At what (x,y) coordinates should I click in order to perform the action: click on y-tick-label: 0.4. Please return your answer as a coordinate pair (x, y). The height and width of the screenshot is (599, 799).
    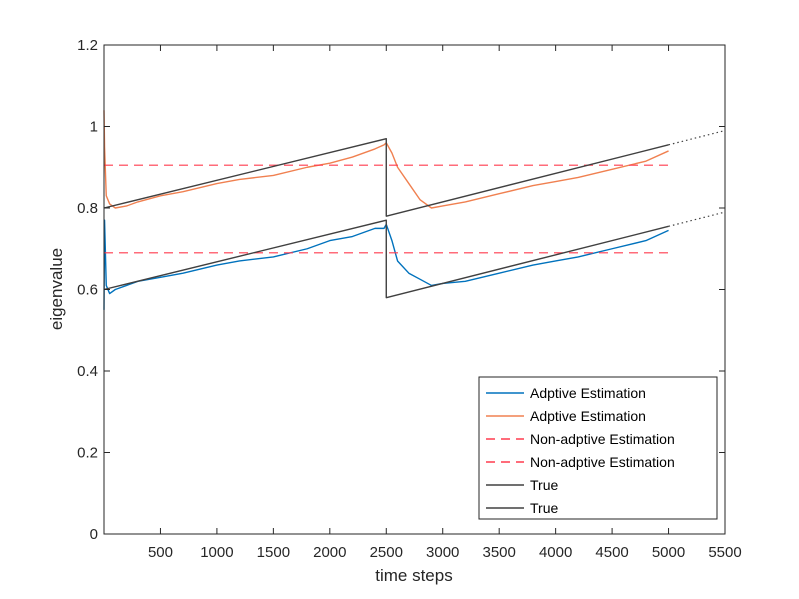
    Looking at the image, I should click on (87, 371).